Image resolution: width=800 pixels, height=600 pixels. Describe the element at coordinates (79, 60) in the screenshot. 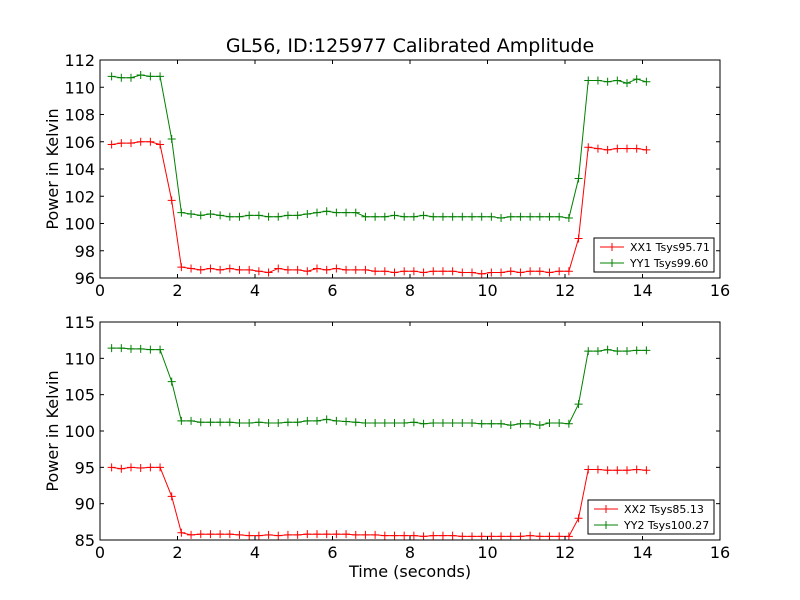

I see `y-tick-label: 112` at that location.